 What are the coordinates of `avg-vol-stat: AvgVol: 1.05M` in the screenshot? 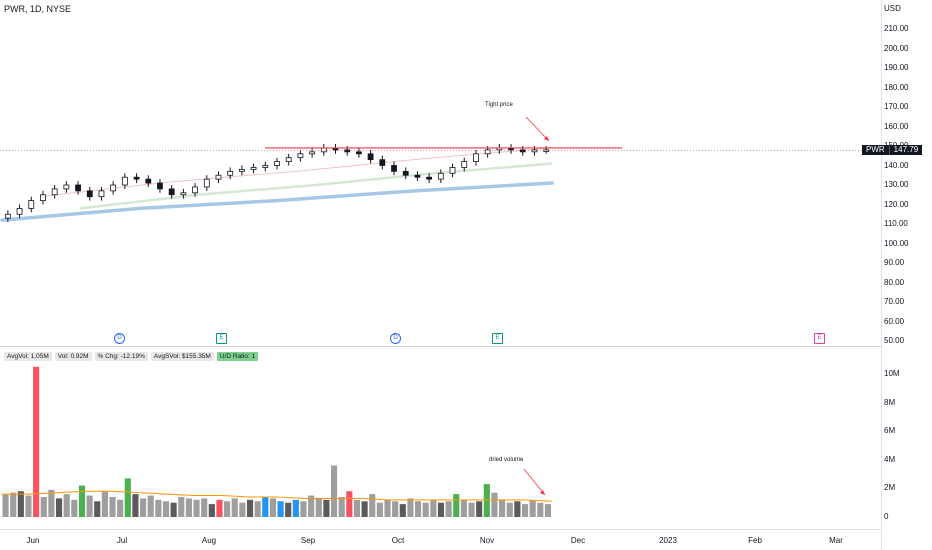 It's located at (28, 356).